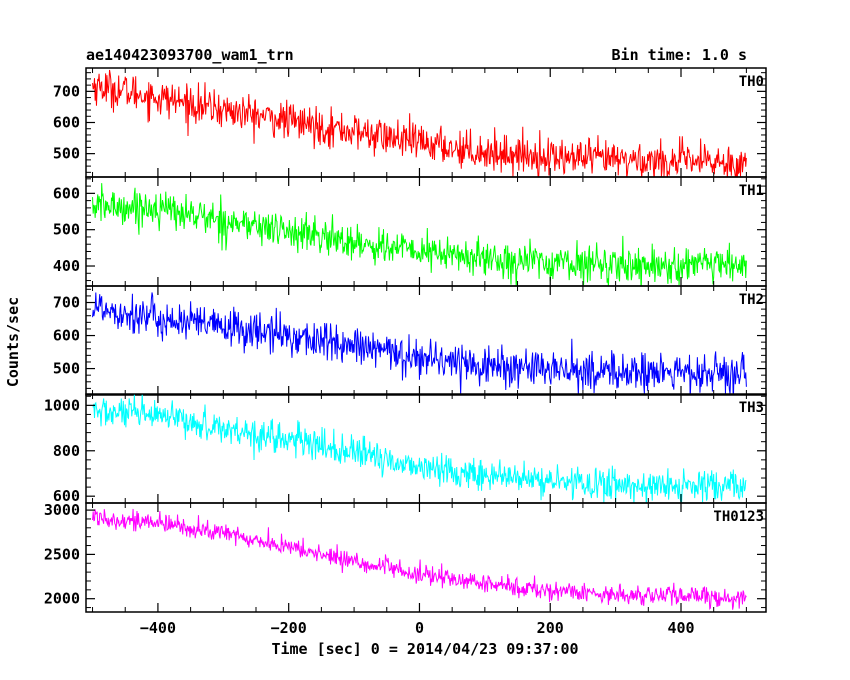 This screenshot has height=680, width=850. Describe the element at coordinates (190, 55) in the screenshot. I see `chart-title: ae140423093700_wam1_trn` at that location.